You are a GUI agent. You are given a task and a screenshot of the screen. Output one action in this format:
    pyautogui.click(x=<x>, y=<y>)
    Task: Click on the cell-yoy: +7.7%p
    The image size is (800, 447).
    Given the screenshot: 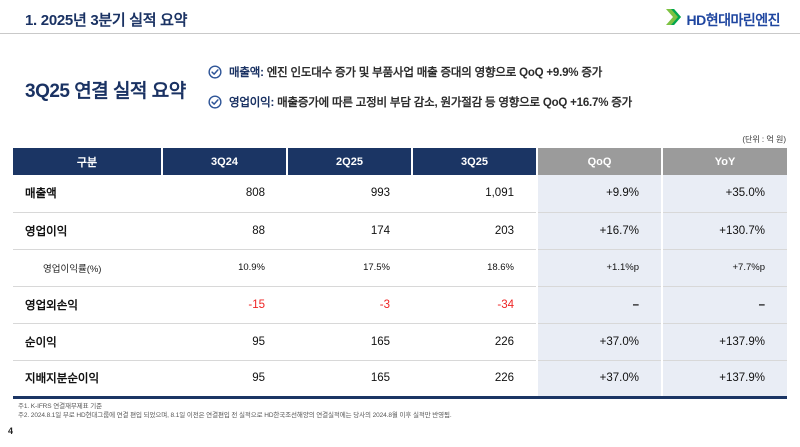 What is the action you would take?
    pyautogui.click(x=724, y=268)
    